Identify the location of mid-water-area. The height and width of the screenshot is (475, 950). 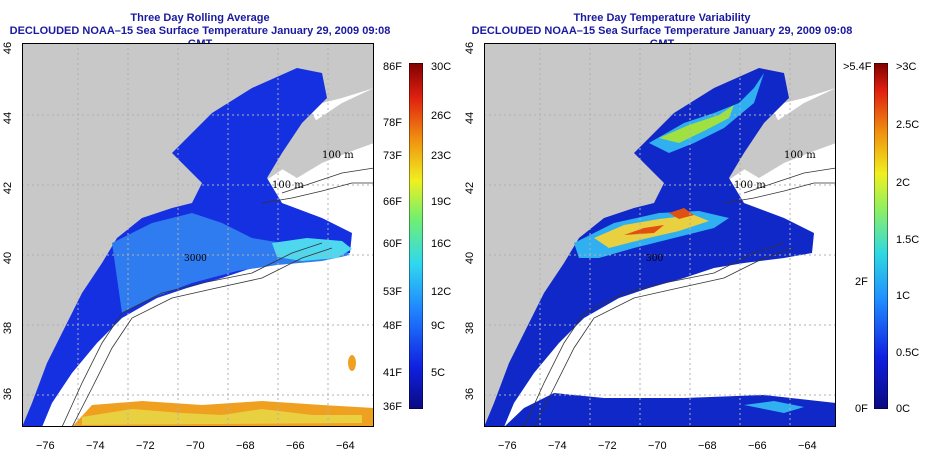
(231, 263).